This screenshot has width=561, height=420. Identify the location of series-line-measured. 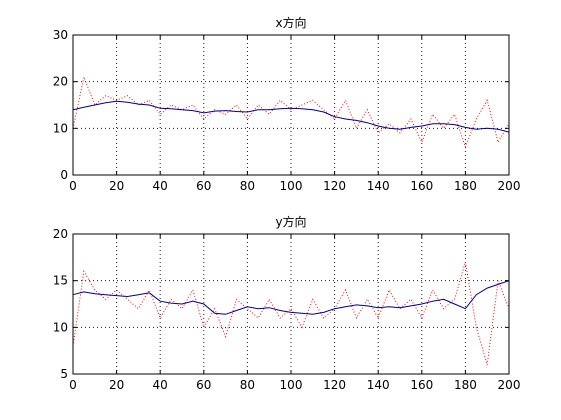
(291, 112).